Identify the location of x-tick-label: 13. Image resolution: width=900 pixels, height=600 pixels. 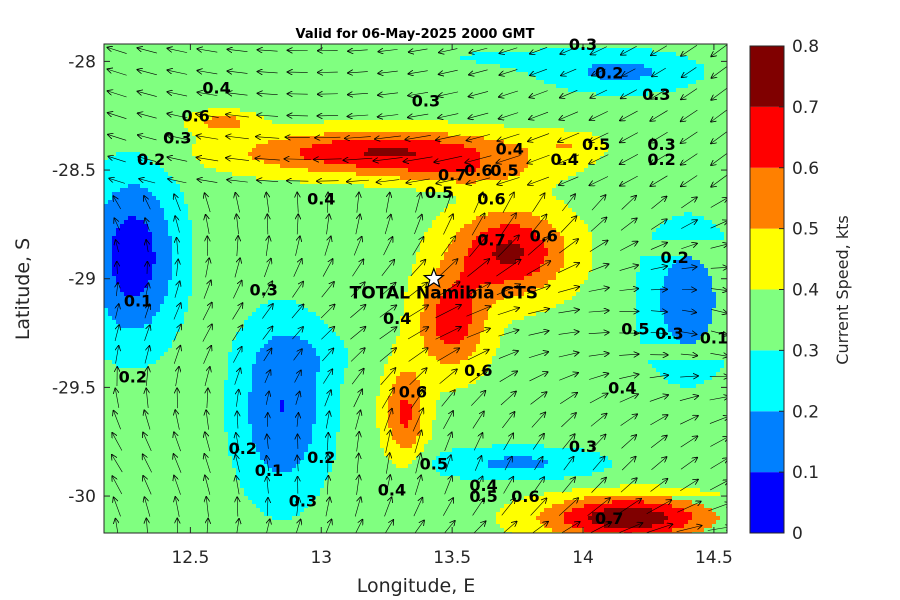
(321, 558).